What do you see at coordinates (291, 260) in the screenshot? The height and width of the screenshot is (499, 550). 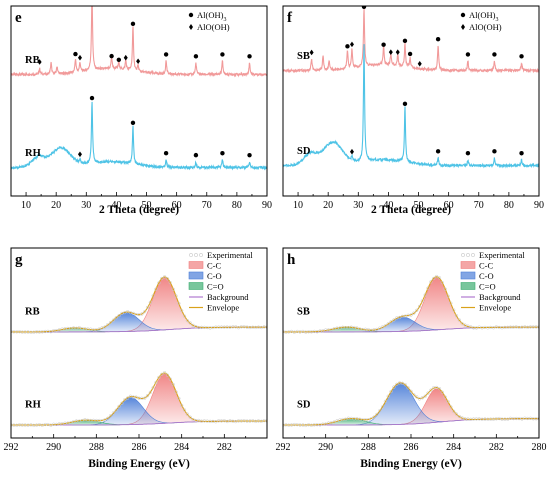 I see `panel-letter: h` at bounding box center [291, 260].